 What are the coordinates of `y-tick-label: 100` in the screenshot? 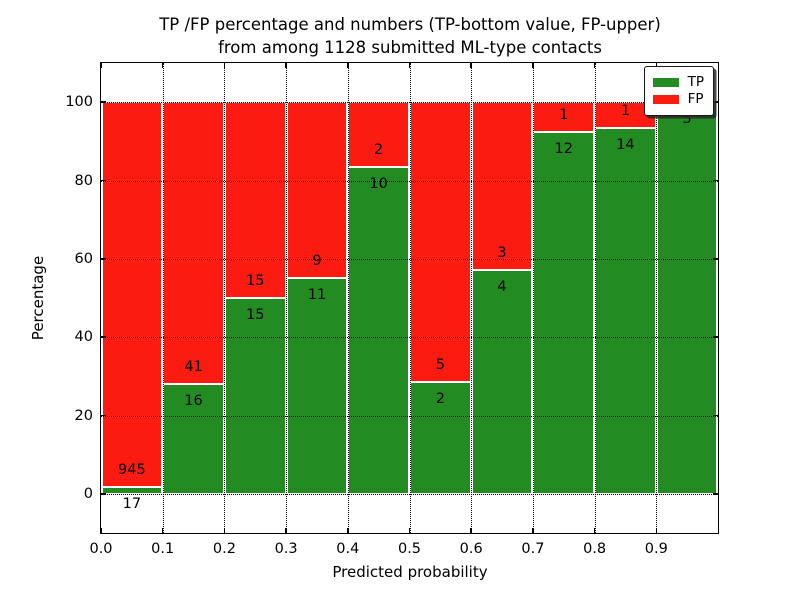 It's located at (79, 102).